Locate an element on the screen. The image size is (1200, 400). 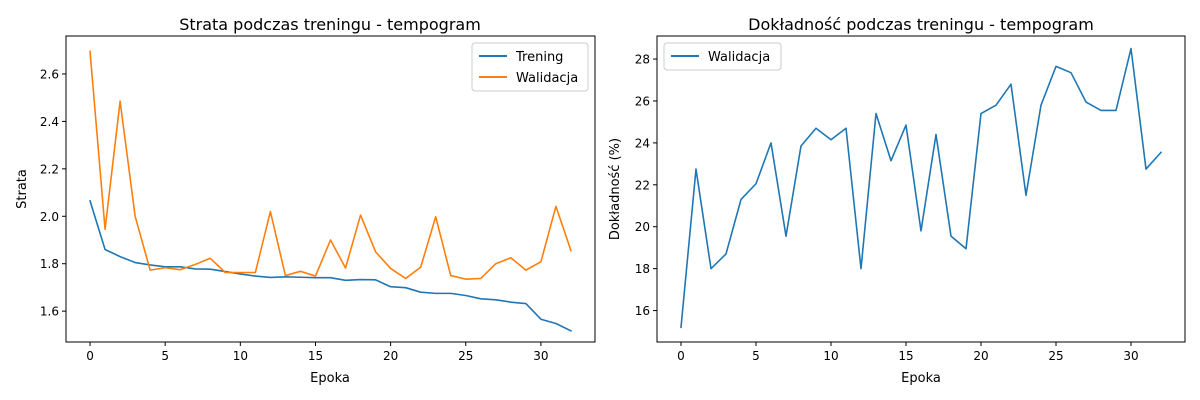
accuracy-x-axis-label: Epoka is located at coordinates (921, 378).